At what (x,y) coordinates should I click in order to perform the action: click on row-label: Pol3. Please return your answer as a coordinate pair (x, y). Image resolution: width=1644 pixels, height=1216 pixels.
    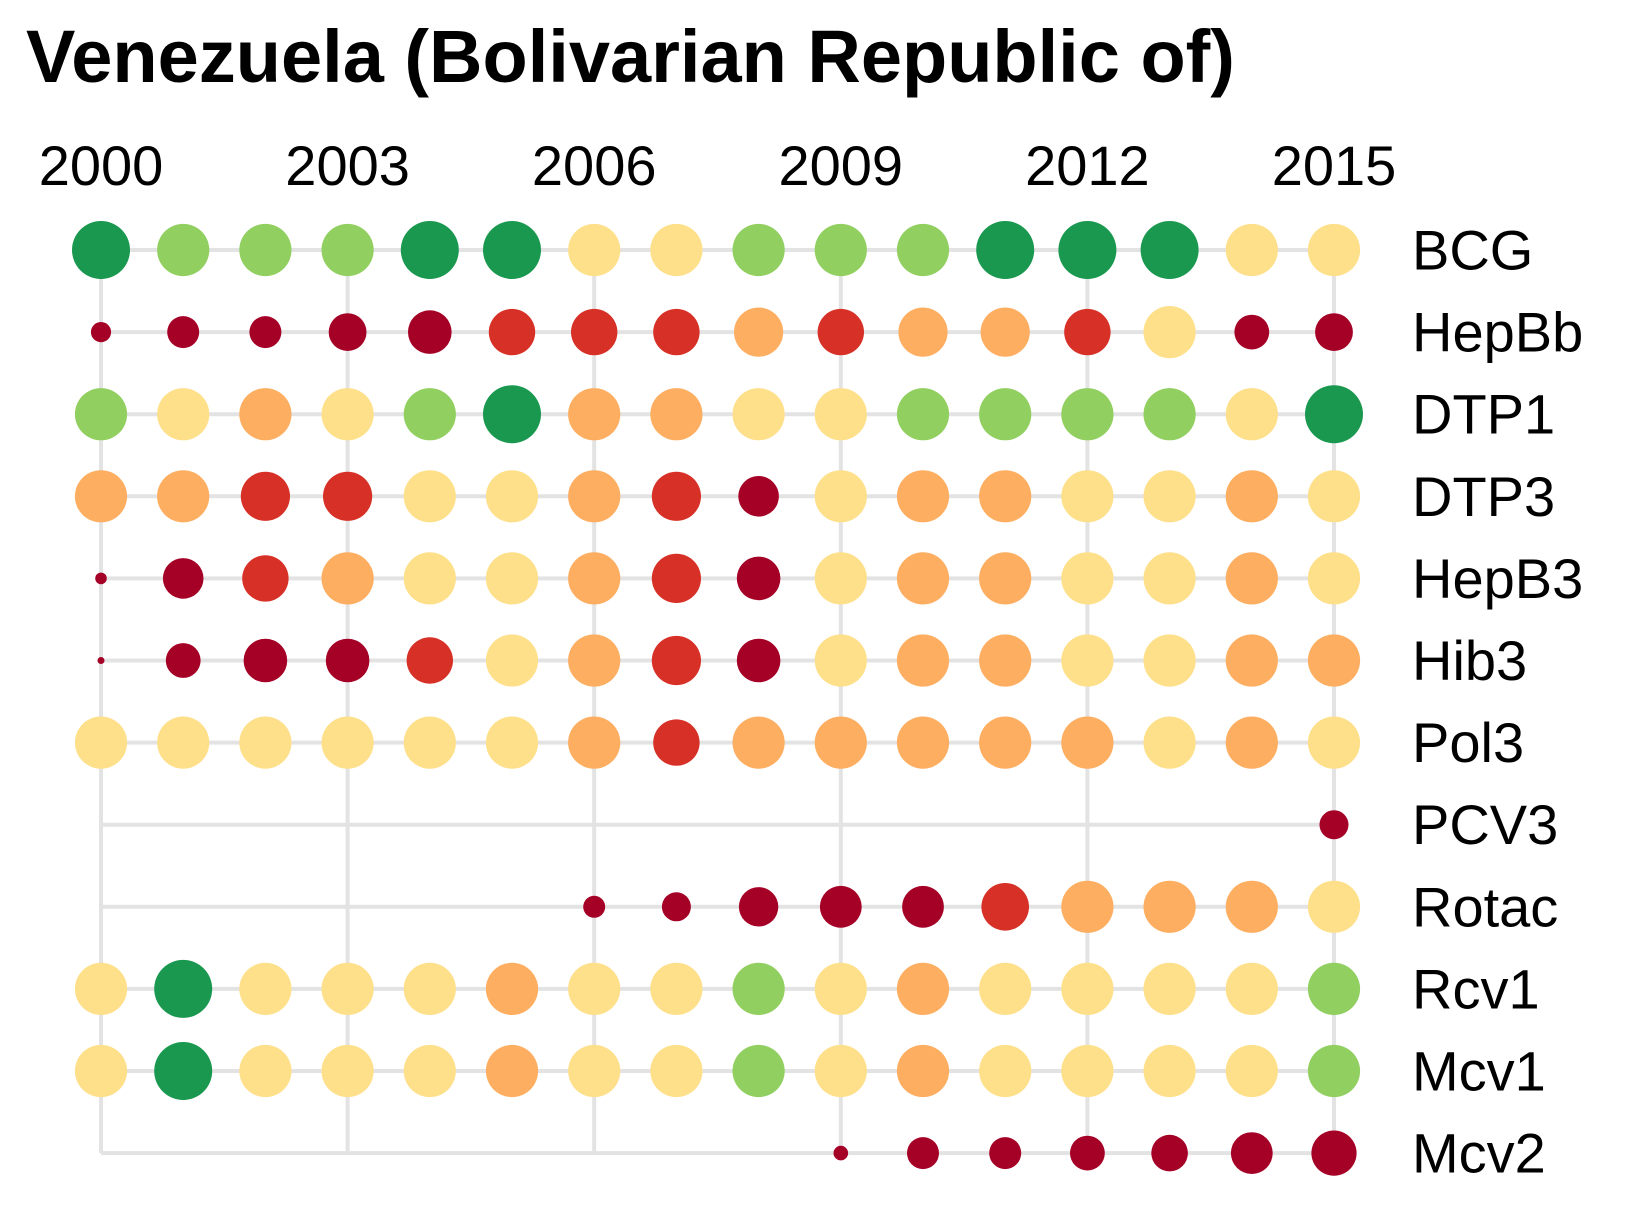
    Looking at the image, I should click on (1468, 742).